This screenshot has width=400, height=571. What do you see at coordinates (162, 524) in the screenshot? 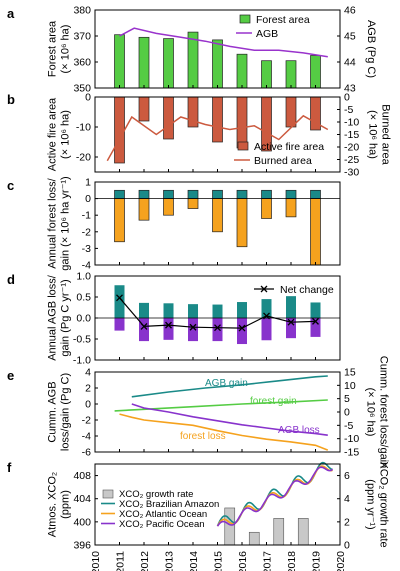
I see `legend-xco2-label: XCO₂ Pacific Ocean` at bounding box center [162, 524].